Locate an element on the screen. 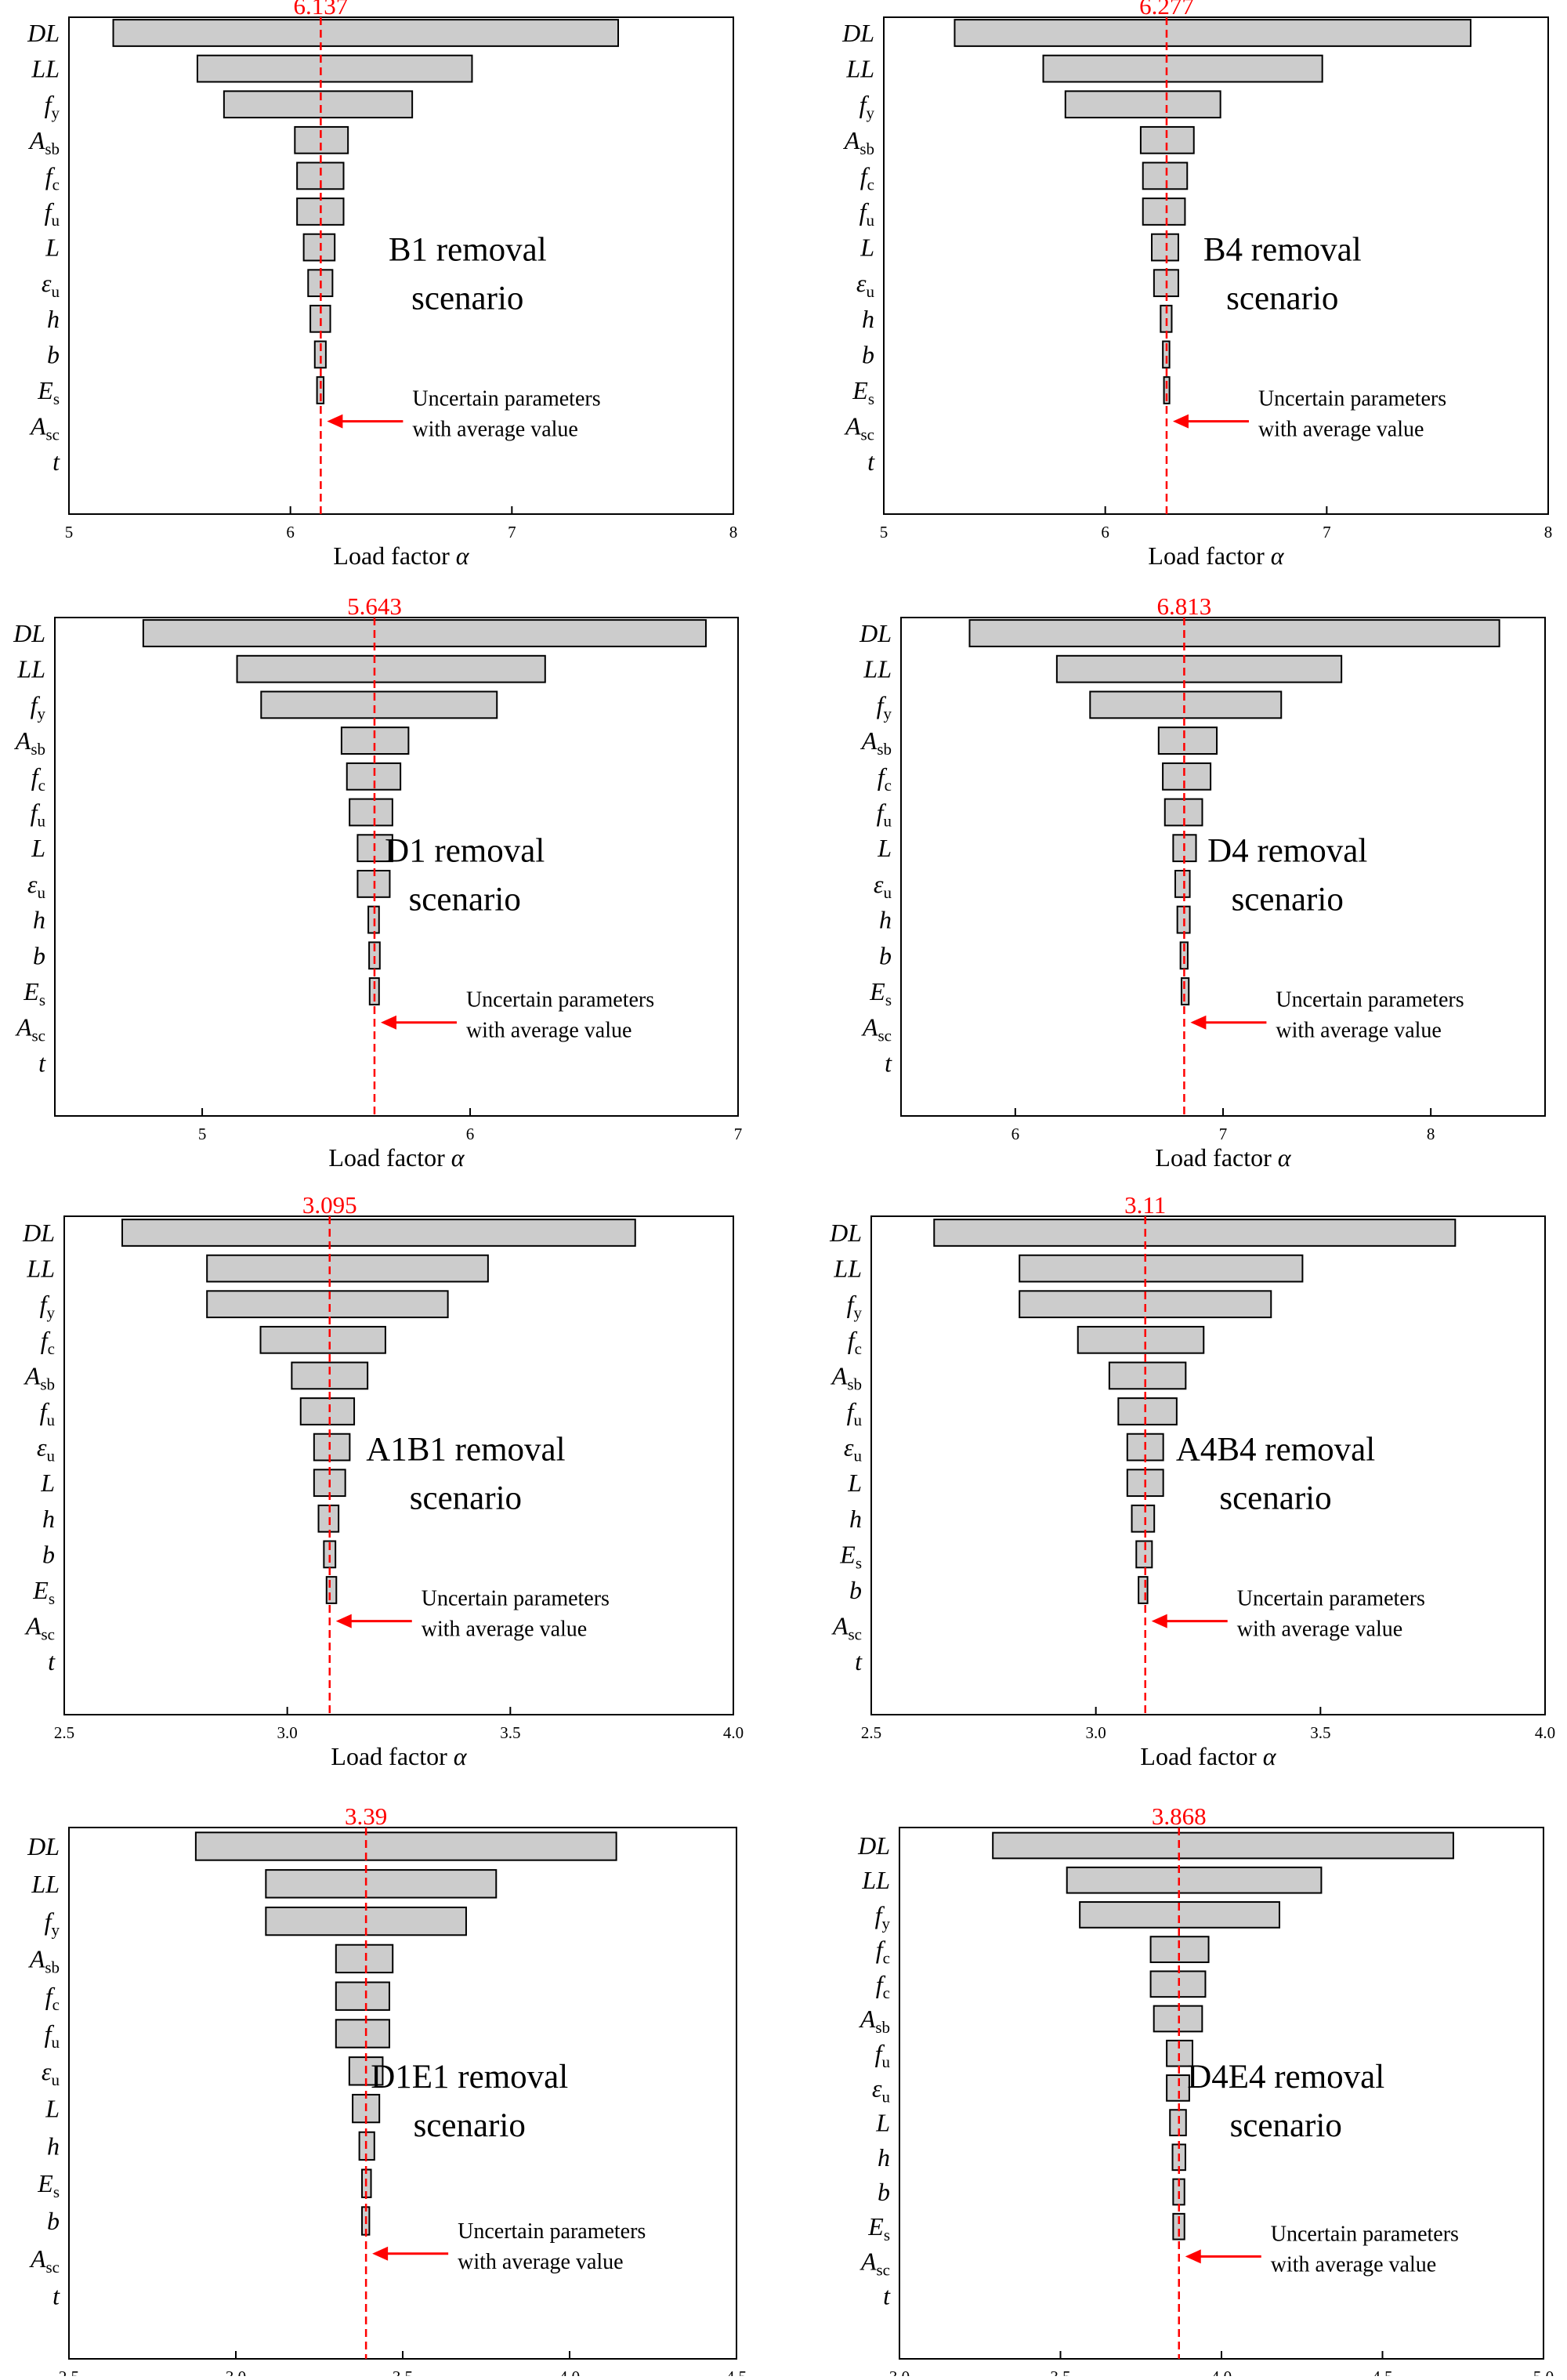  bar-LL is located at coordinates (1199, 668).